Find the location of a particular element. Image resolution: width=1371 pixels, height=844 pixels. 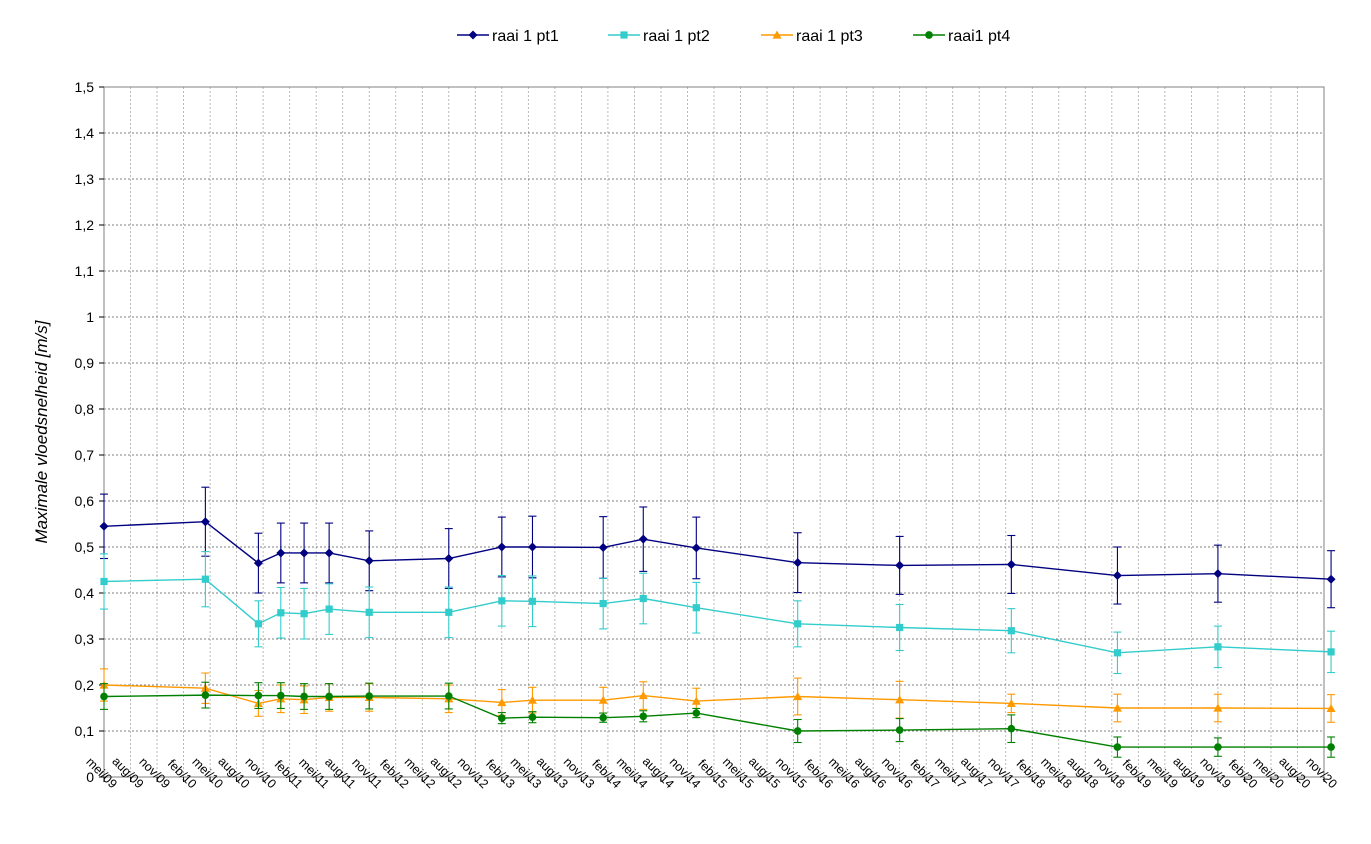

legend-item-4: raai1 pt4 is located at coordinates (961, 36).